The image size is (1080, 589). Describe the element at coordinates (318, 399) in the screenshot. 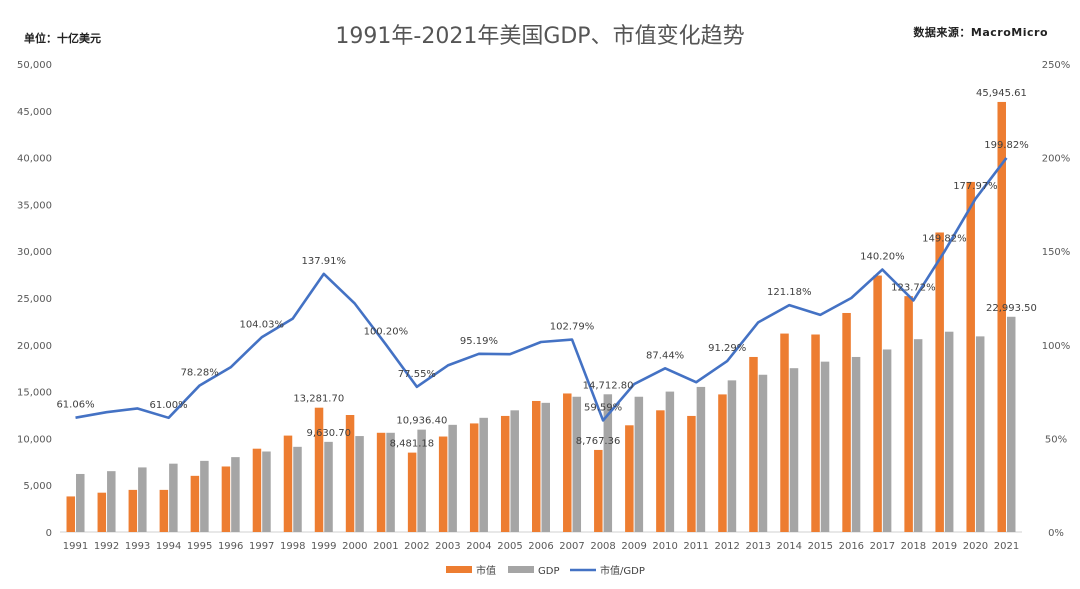

I see `data-label: 13,281.70` at that location.